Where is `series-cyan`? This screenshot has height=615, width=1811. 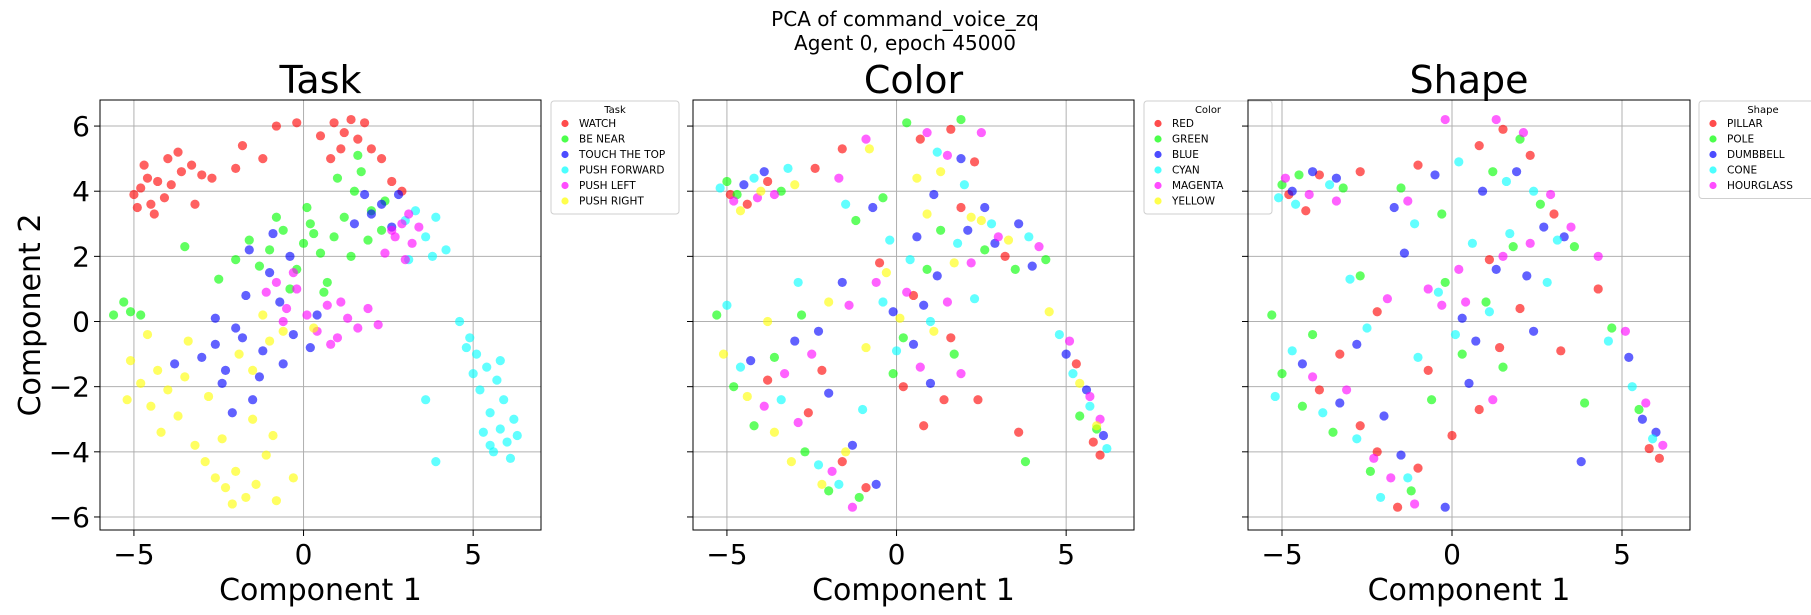
series-cyan is located at coordinates (913, 318).